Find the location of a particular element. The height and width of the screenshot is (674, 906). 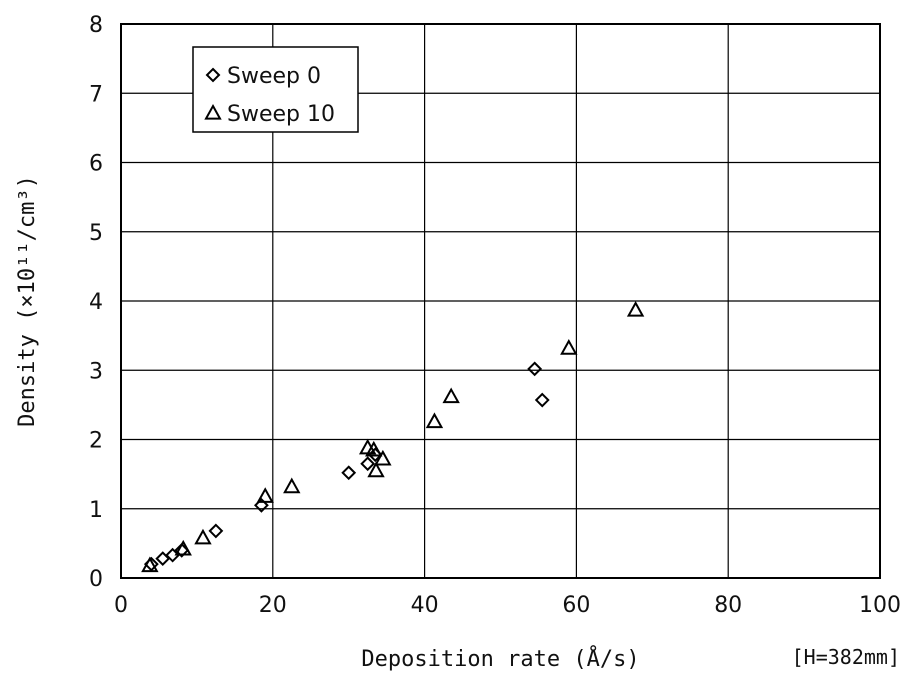

x-tick-label: 40 is located at coordinates (425, 605).